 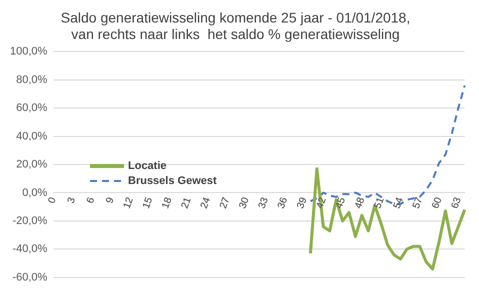 What do you see at coordinates (399, 203) in the screenshot?
I see `x-tick-label: 54` at bounding box center [399, 203].